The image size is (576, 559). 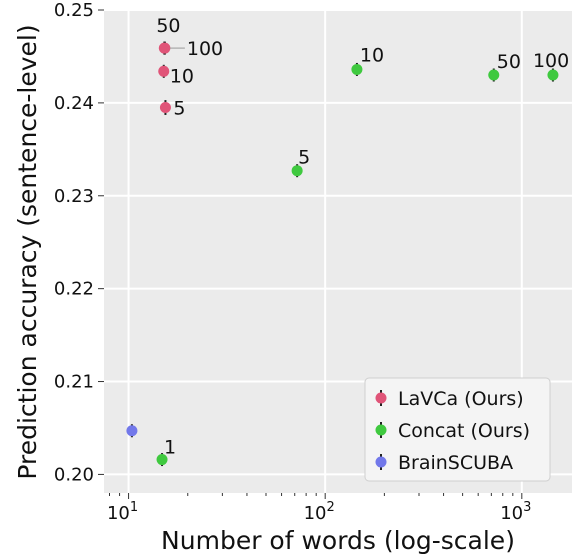 I want to click on y-tick-labels: 0.20 0.21 0.22 0.23 0.24 0.25, so click(x=79, y=242).